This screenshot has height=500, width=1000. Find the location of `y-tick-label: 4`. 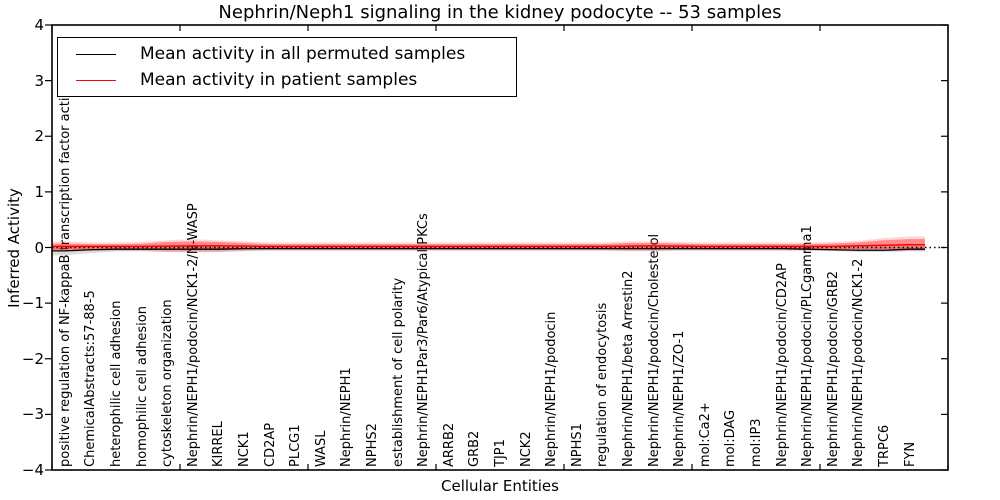

y-tick-label: 4 is located at coordinates (39, 25).